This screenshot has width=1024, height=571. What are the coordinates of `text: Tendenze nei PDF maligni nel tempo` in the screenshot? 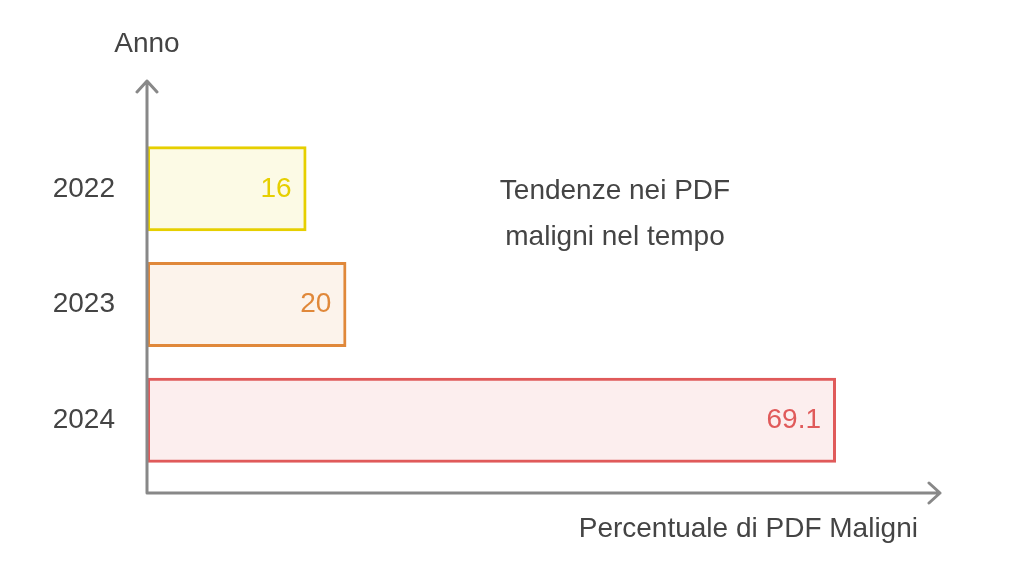 It's located at (615, 213).